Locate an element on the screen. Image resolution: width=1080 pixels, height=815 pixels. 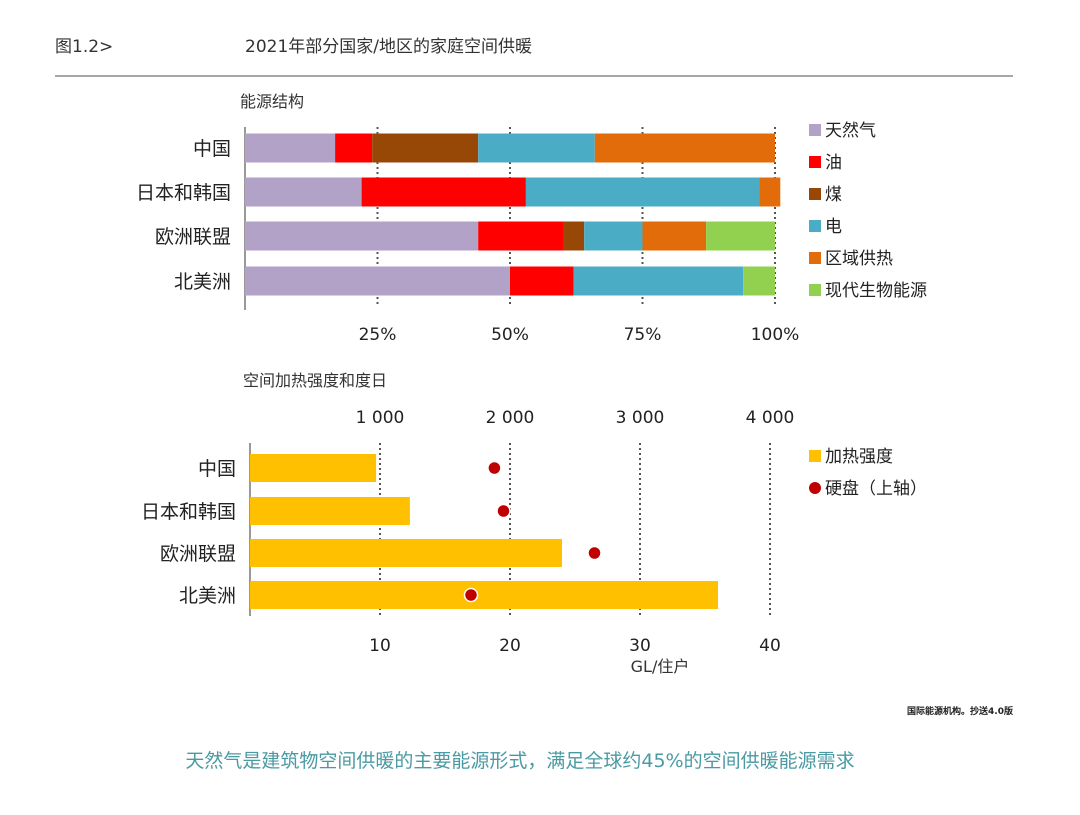
energy-mix-title: 能源结构 is located at coordinates (272, 101).